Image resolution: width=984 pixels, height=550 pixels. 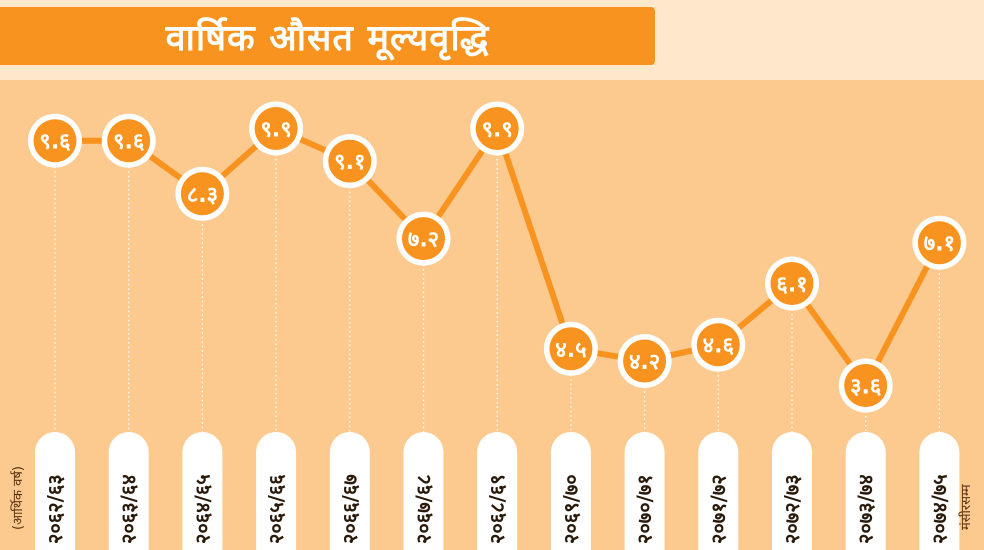 What do you see at coordinates (276, 509) in the screenshot?
I see `x-tick-label: २०६५/६६` at bounding box center [276, 509].